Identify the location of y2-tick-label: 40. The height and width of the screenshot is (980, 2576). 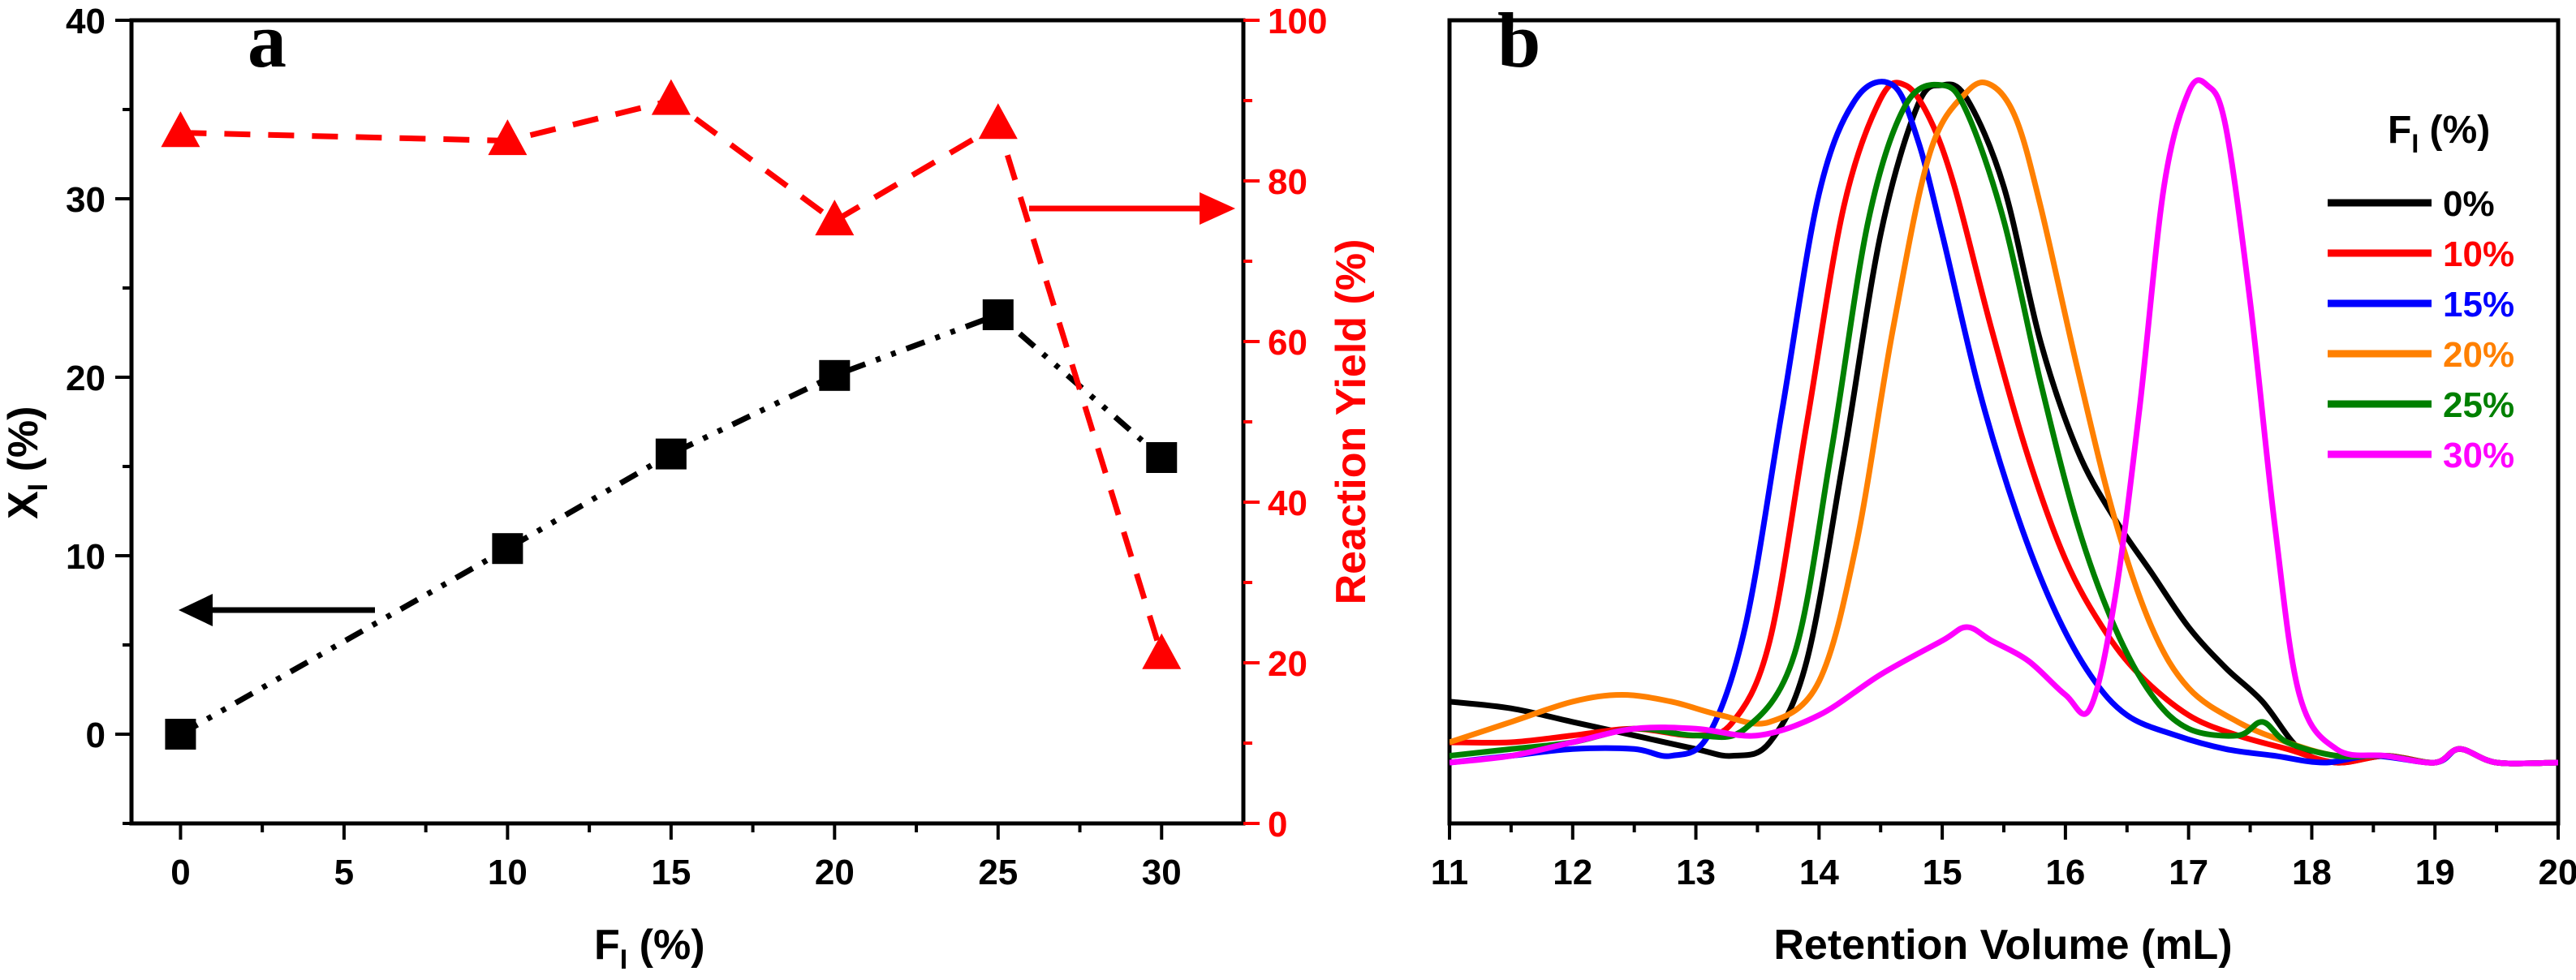
(1288, 503).